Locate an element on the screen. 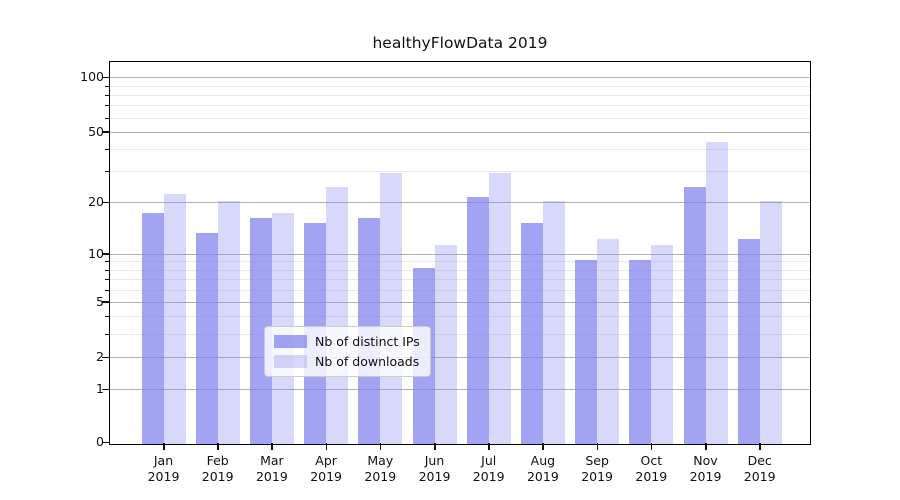 The width and height of the screenshot is (900, 500). legend: Nb of distinct IPs Nb of downloads is located at coordinates (347, 351).